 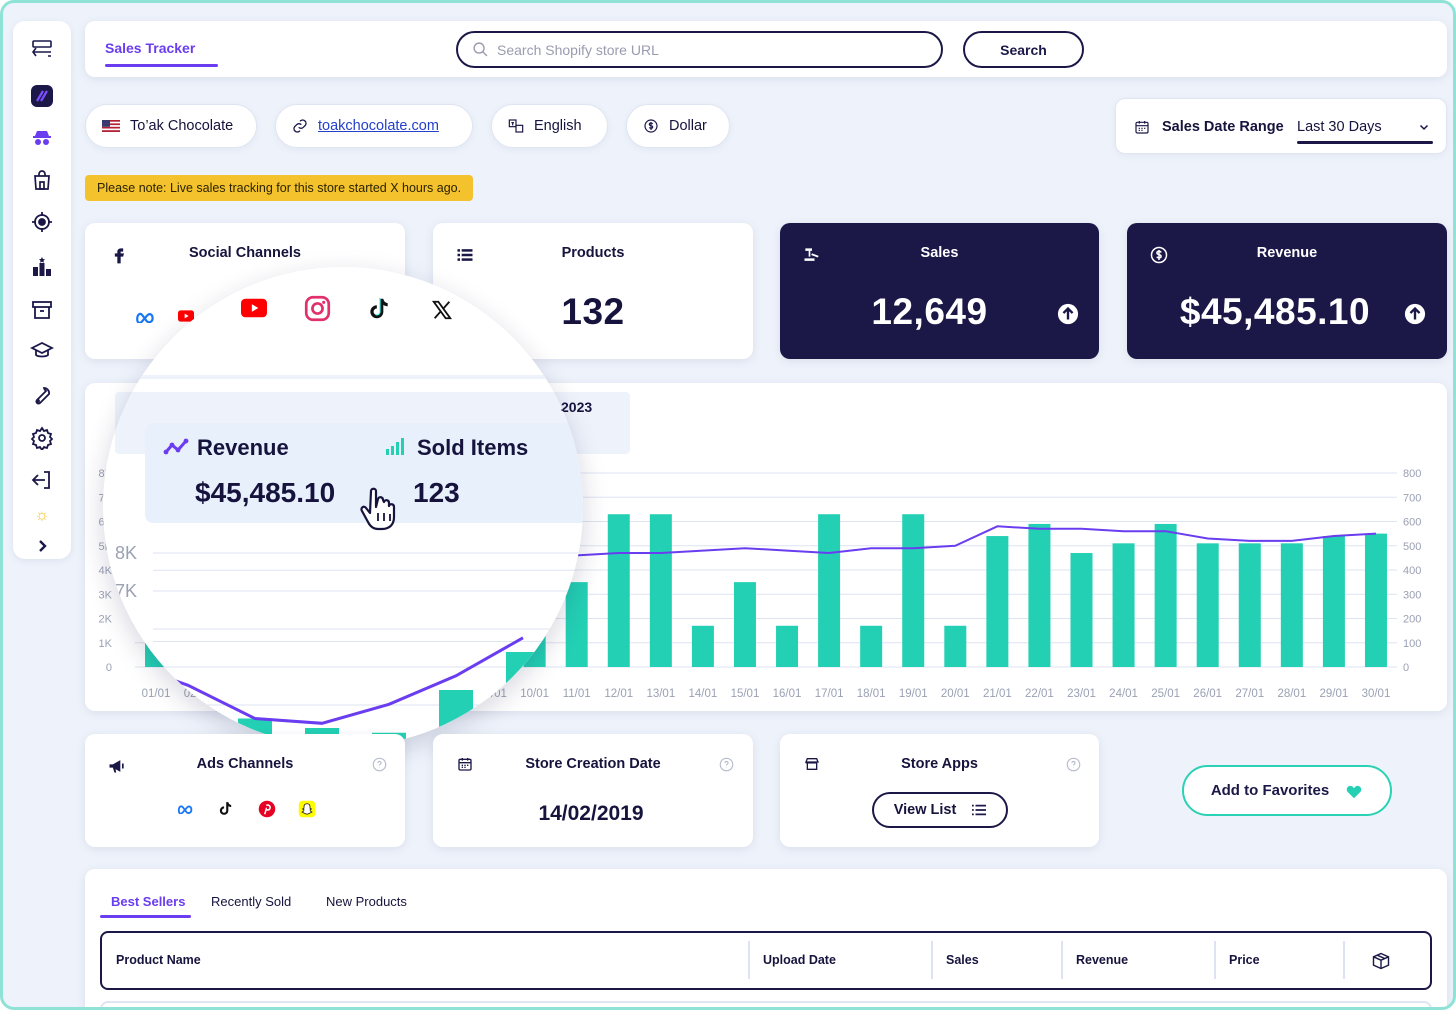 What do you see at coordinates (171, 126) in the screenshot?
I see `store-name-pill: To’ak Chocolate` at bounding box center [171, 126].